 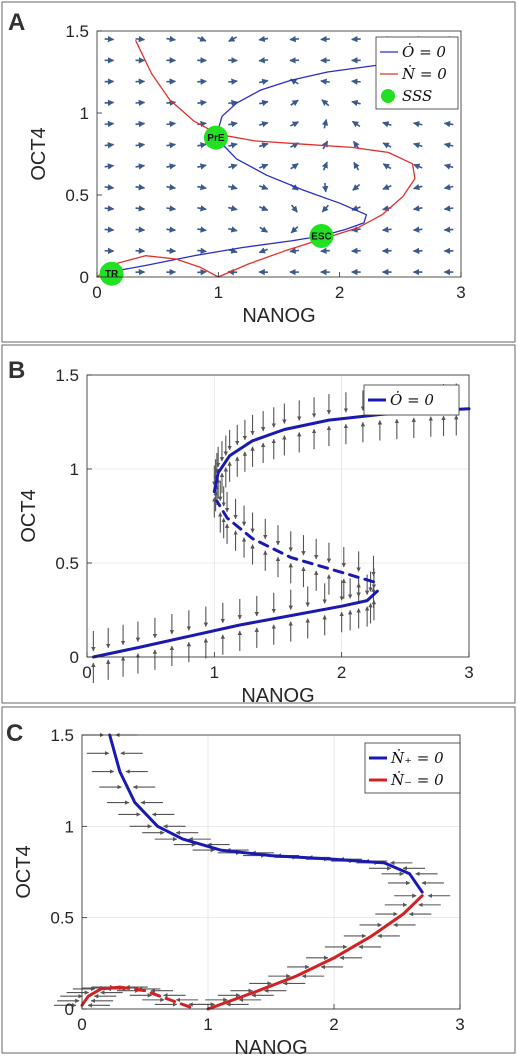 What do you see at coordinates (77, 31) in the screenshot?
I see `y-tick-label: 1.5` at bounding box center [77, 31].